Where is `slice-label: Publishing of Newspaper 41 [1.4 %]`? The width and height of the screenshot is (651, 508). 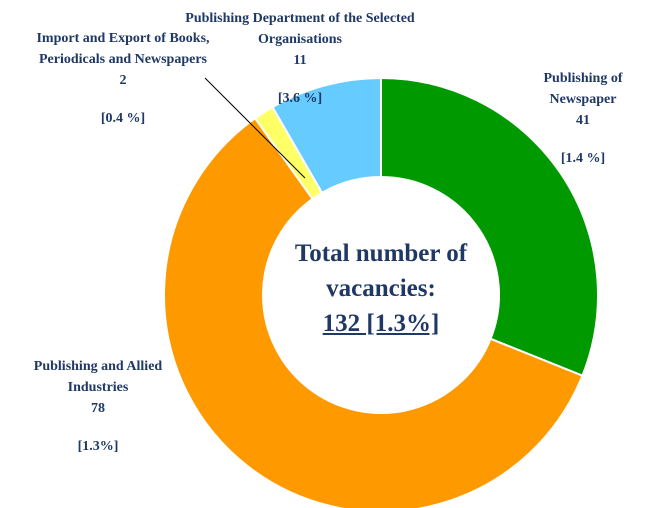 slice-label: Publishing of Newspaper 41 [1.4 %] is located at coordinates (583, 118).